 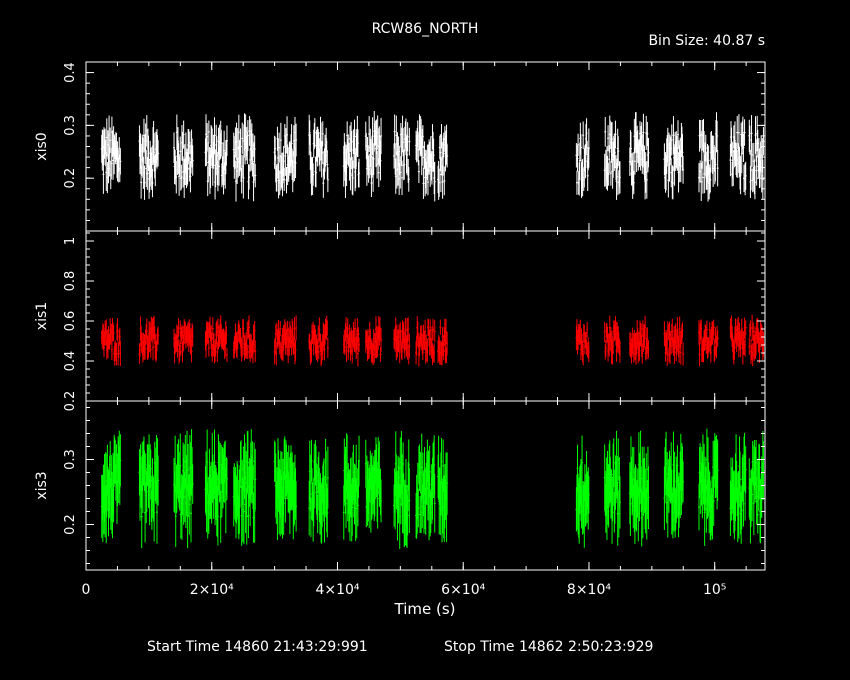 What do you see at coordinates (212, 590) in the screenshot?
I see `x-tick-label: 2×10⁴` at bounding box center [212, 590].